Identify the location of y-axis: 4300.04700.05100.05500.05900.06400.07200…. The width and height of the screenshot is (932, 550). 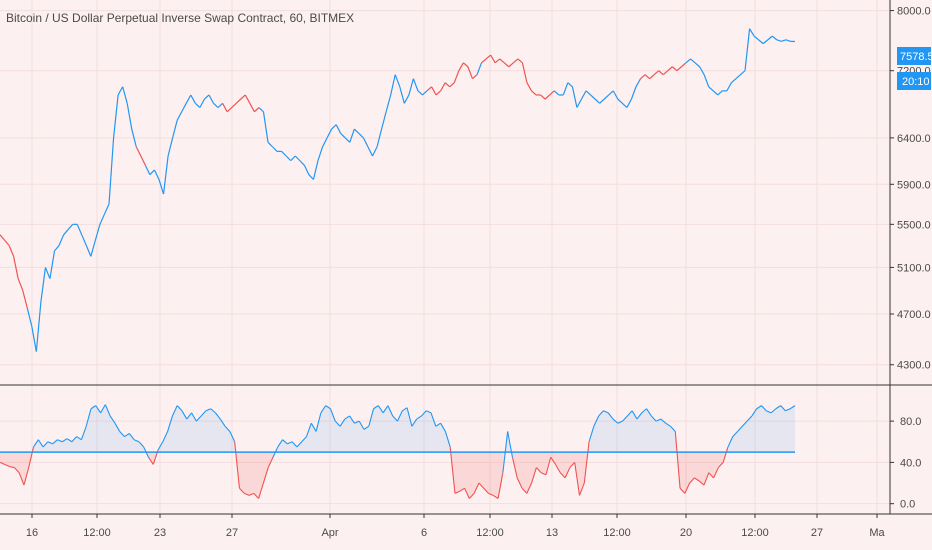
(910, 258).